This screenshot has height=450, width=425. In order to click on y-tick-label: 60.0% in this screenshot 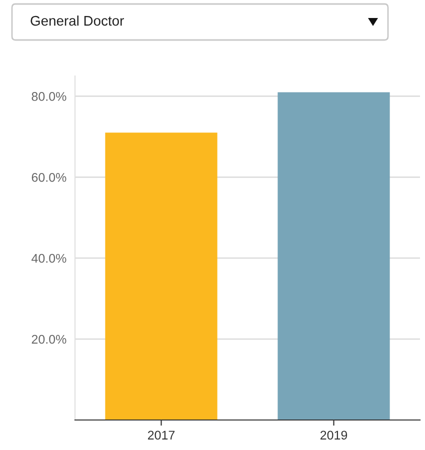, I will do `click(49, 177)`.